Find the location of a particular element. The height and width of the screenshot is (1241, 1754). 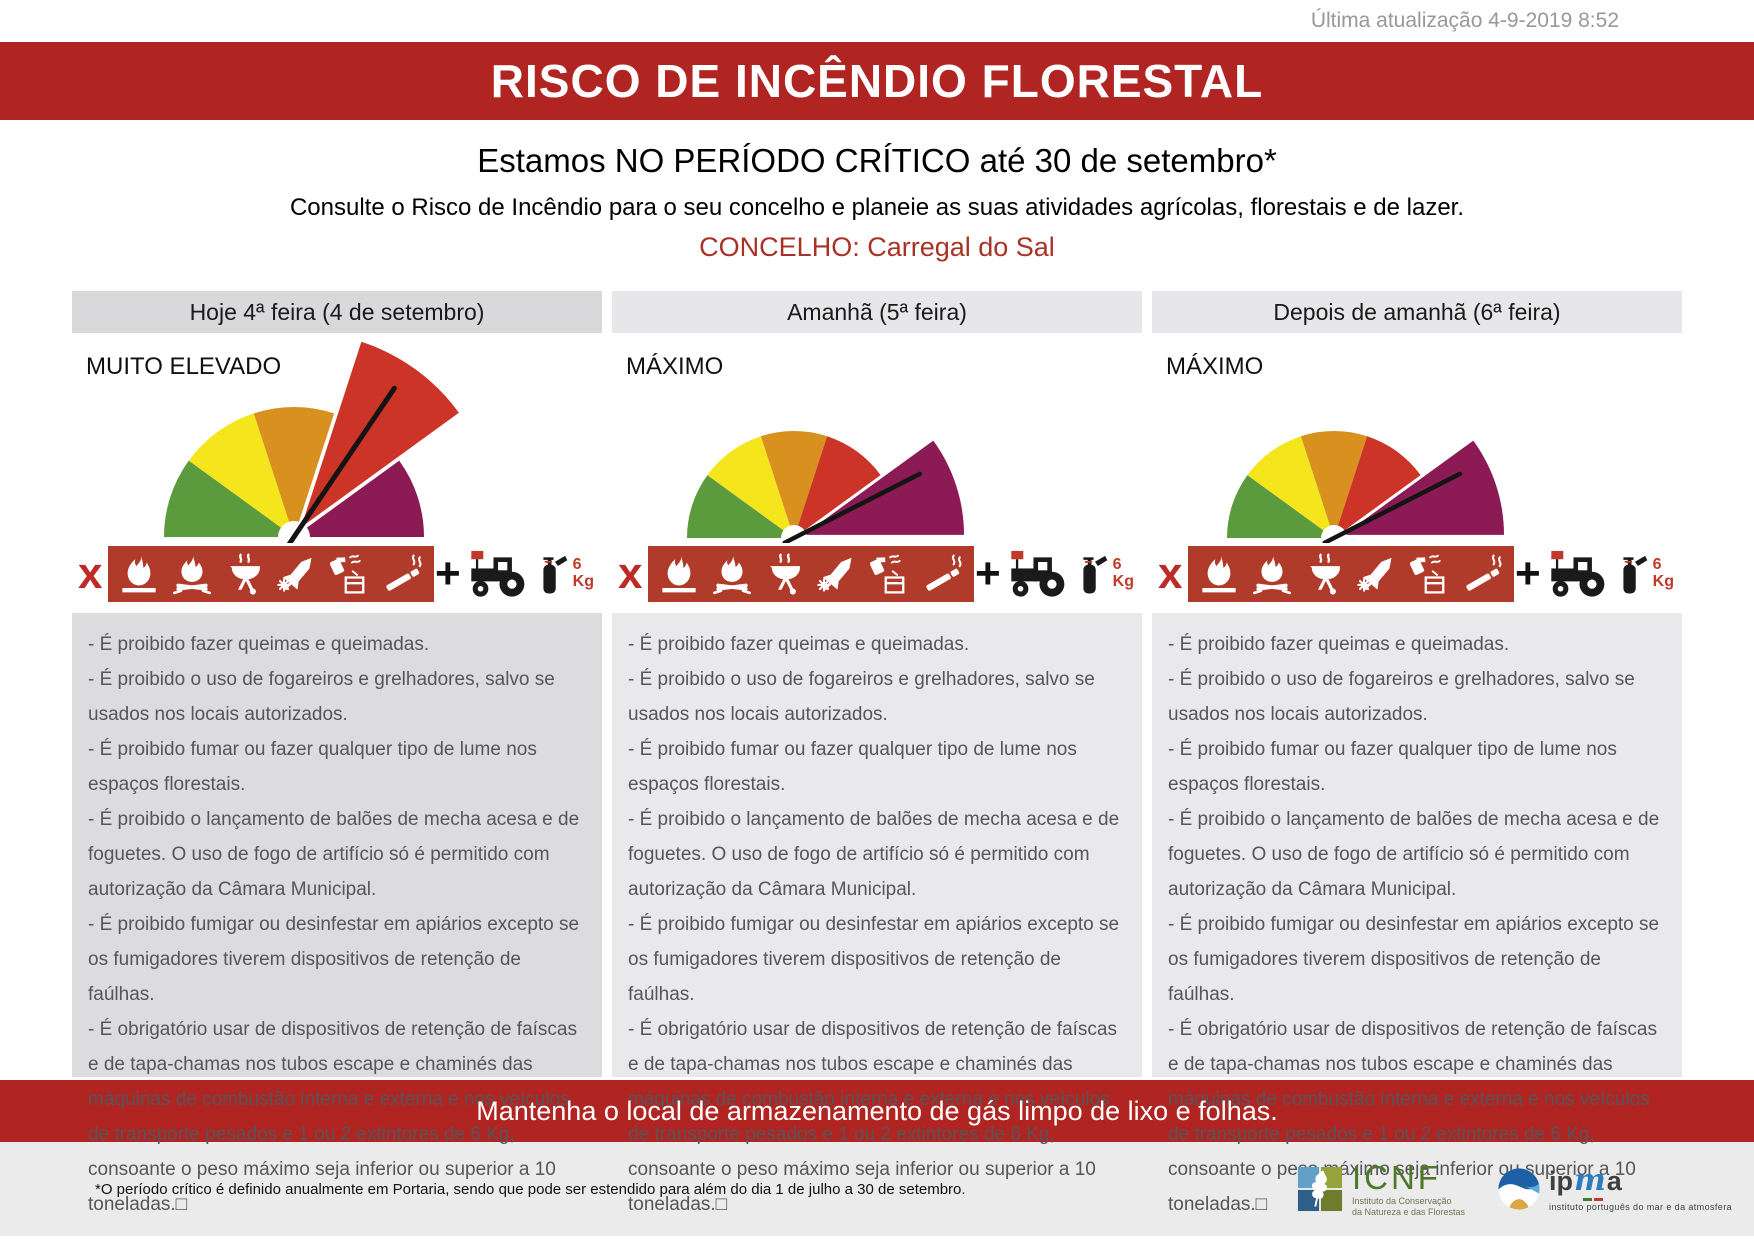

concelho-label: CONCELHO: Carregal do Sal is located at coordinates (877, 247).